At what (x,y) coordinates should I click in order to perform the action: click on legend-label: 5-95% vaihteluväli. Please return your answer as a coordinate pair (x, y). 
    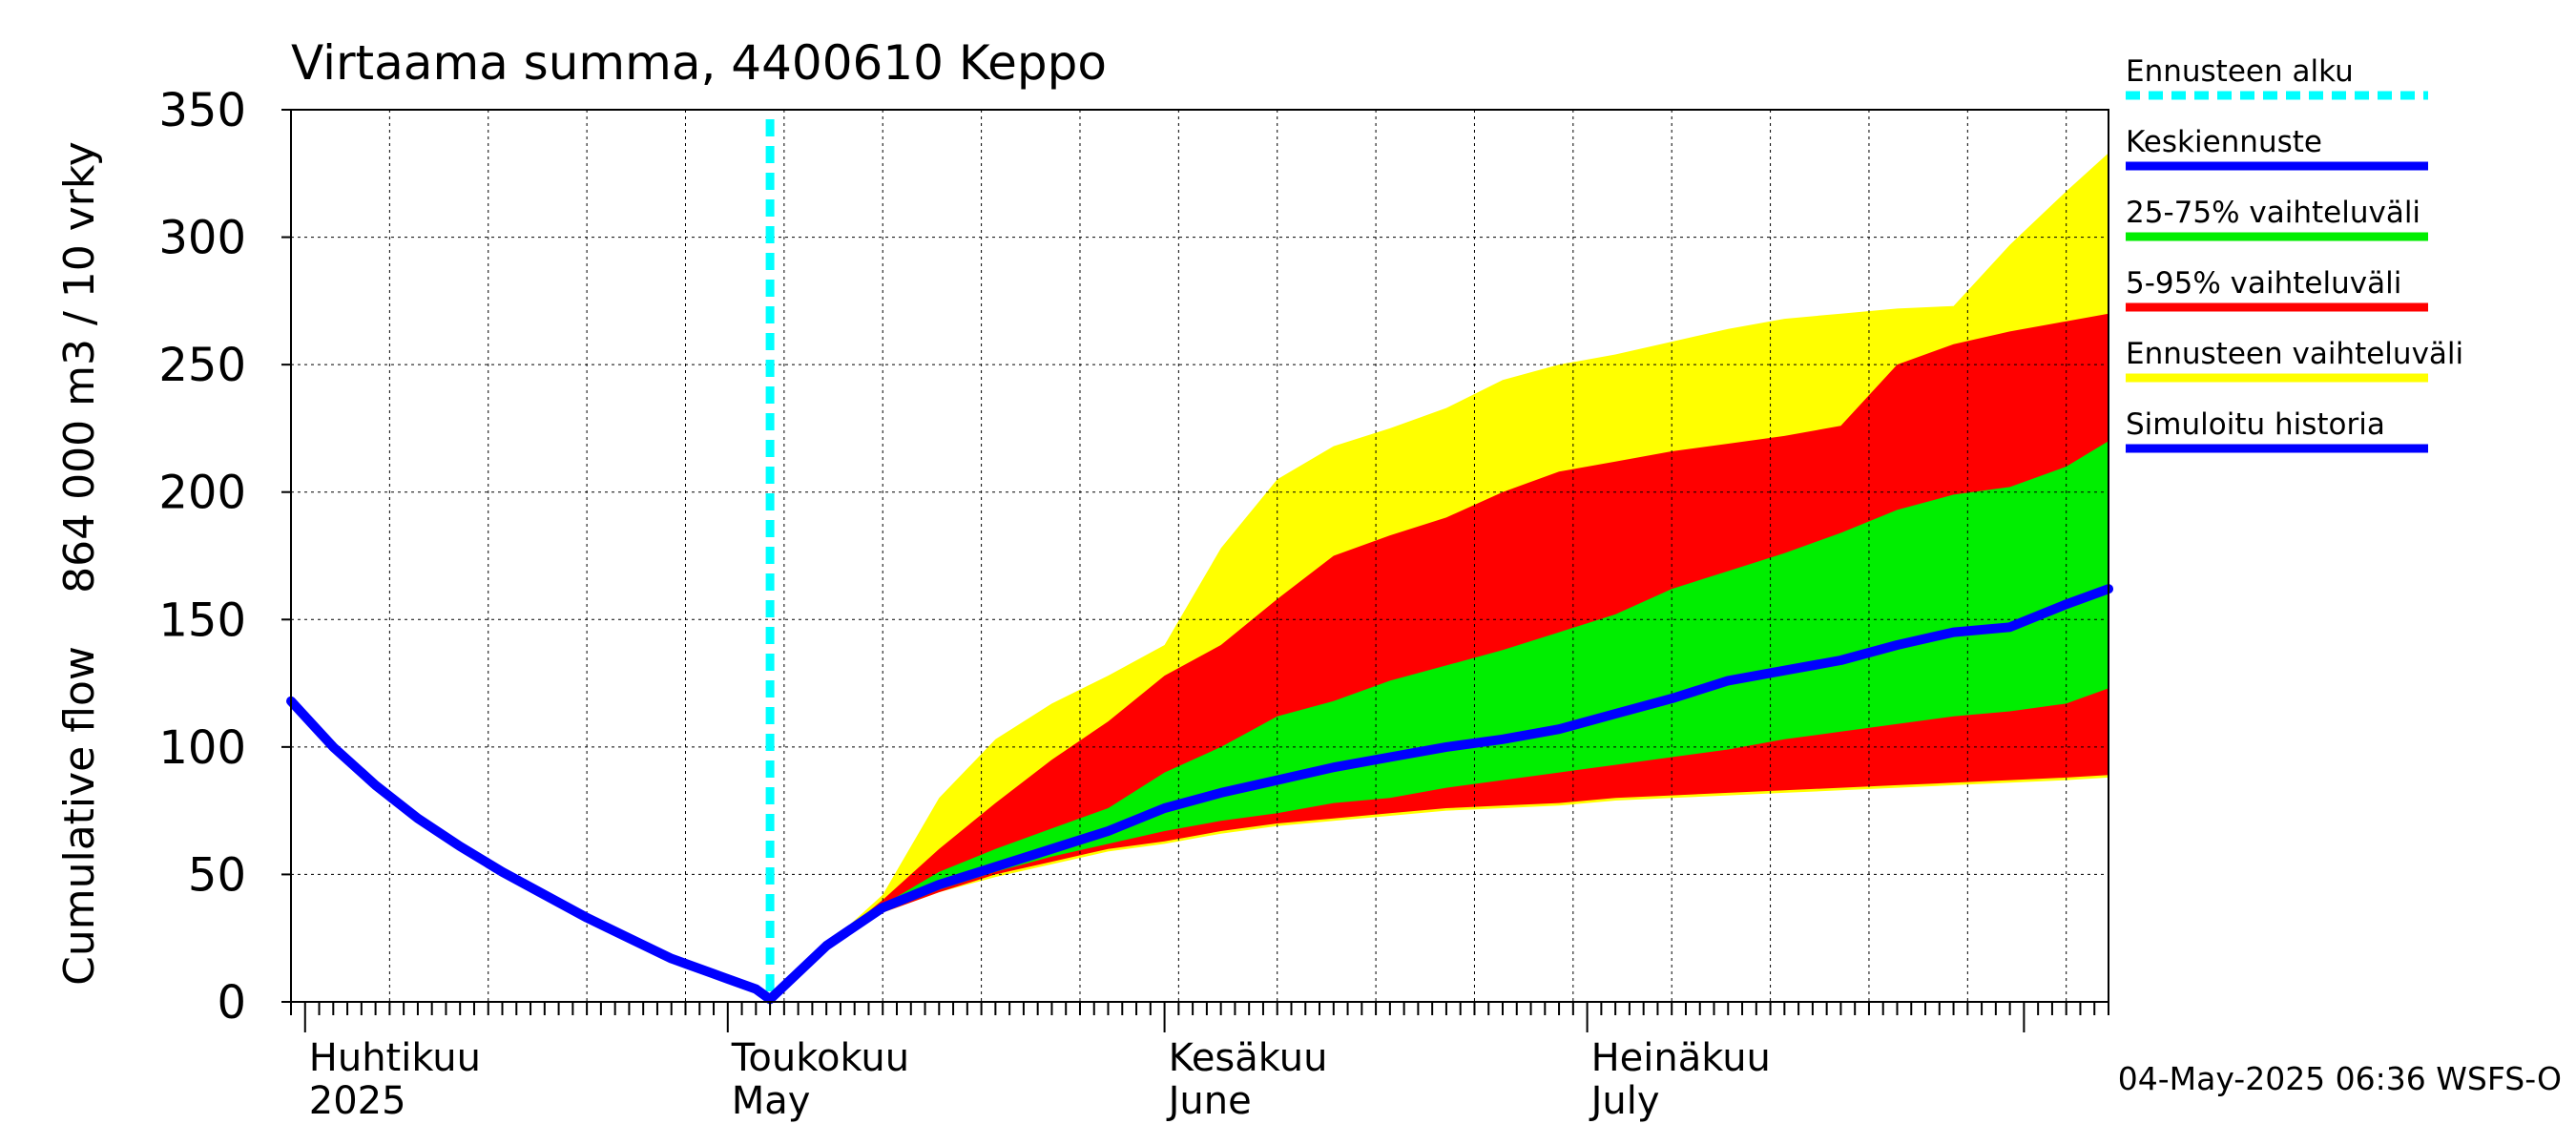
    Looking at the image, I should click on (2263, 283).